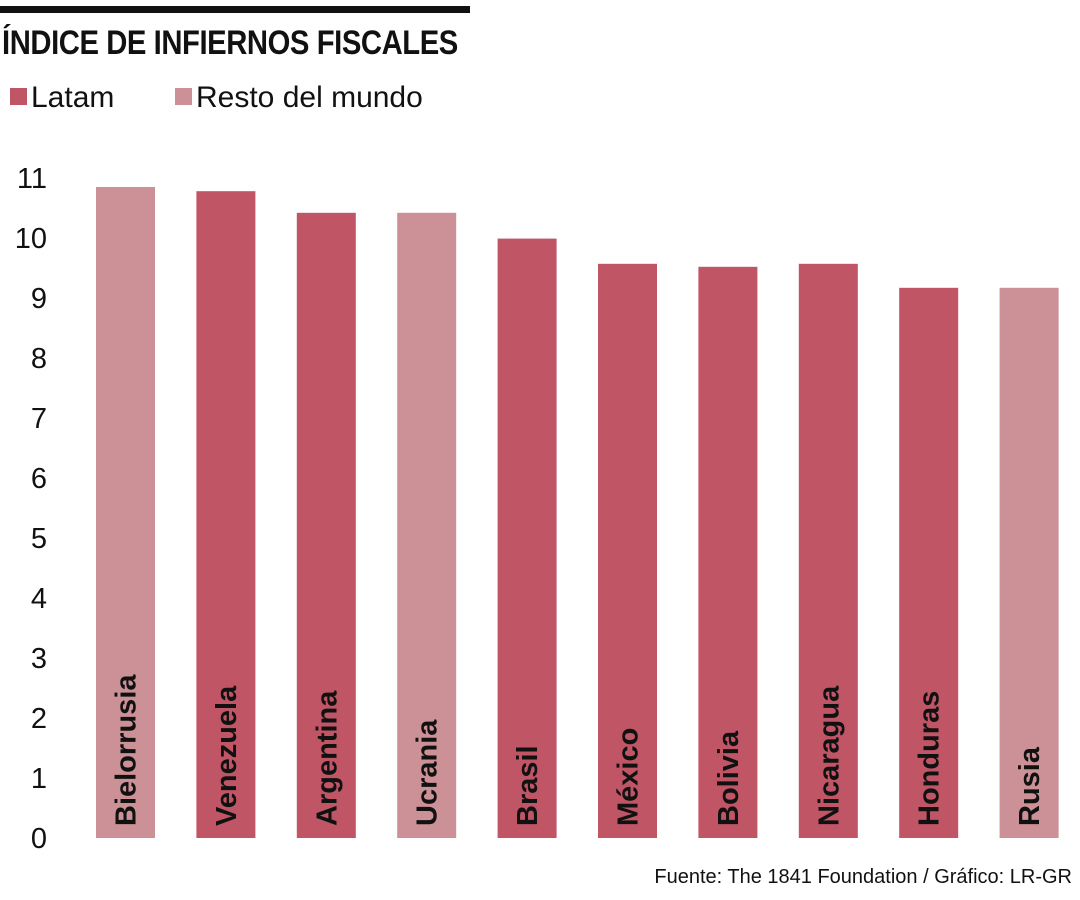 Image resolution: width=1080 pixels, height=900 pixels. What do you see at coordinates (729, 778) in the screenshot?
I see `bar-category-label: Bolivia` at bounding box center [729, 778].